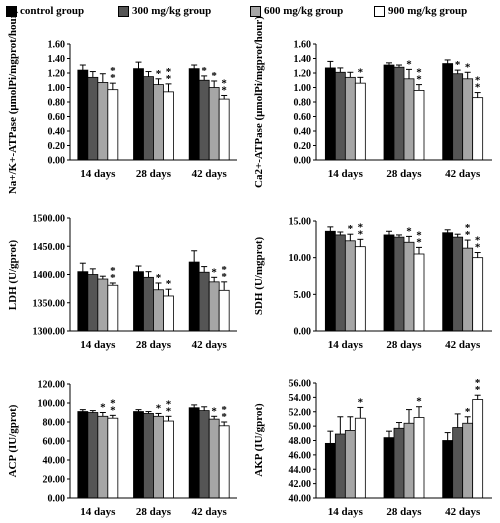 This screenshot has height=523, width=500. I want to click on y-tick-label: 46.00, so click(300, 455).